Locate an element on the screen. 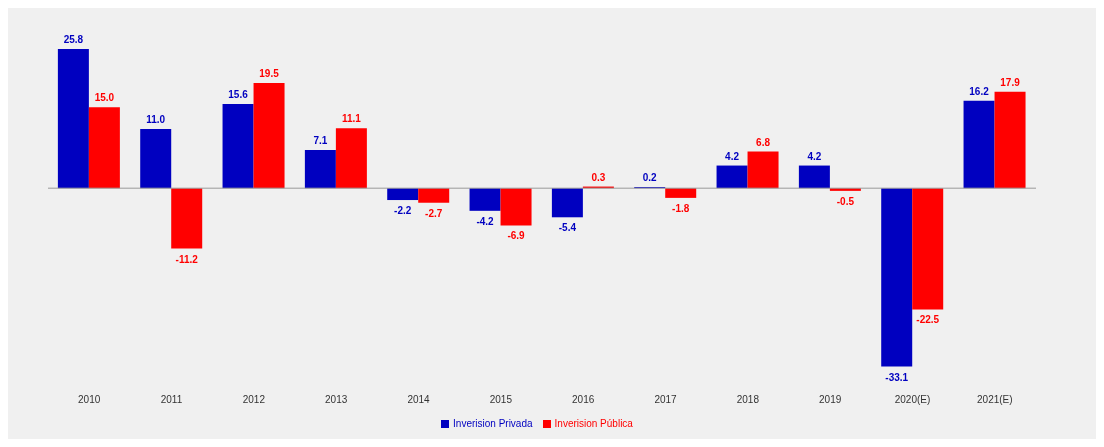 The width and height of the screenshot is (1104, 447). x-tick-label: 2019 is located at coordinates (830, 400).